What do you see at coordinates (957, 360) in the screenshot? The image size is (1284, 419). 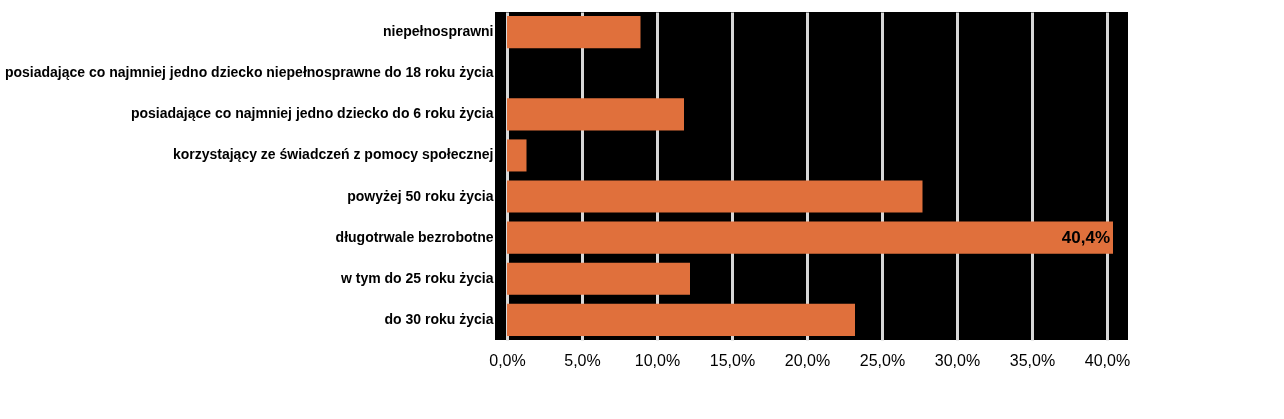 I see `x-tick-label: 30,0%` at bounding box center [957, 360].